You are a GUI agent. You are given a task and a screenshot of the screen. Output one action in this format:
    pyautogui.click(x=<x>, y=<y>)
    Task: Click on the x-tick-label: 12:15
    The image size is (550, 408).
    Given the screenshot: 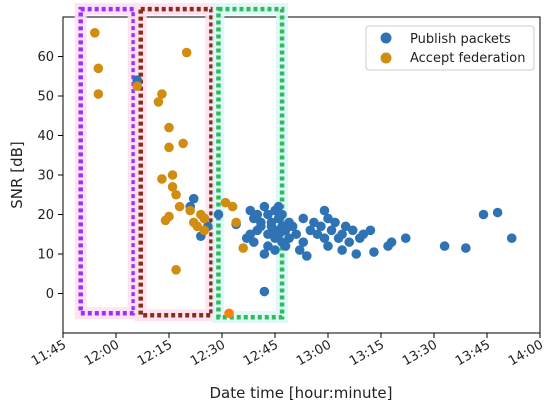 What is the action you would take?
    pyautogui.click(x=155, y=353)
    